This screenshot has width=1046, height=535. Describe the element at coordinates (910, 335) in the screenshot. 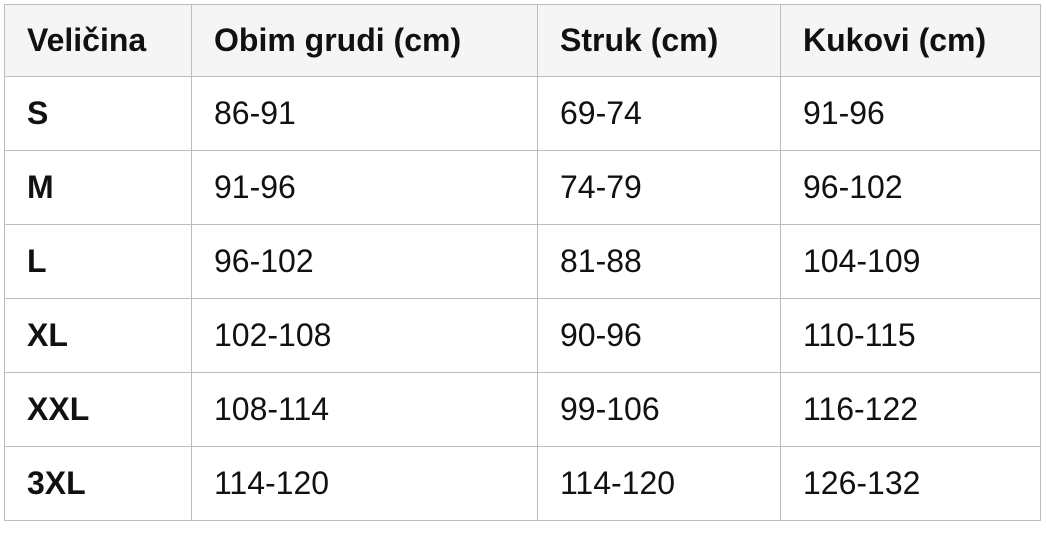

I see `measure-cell: 110-115` at that location.